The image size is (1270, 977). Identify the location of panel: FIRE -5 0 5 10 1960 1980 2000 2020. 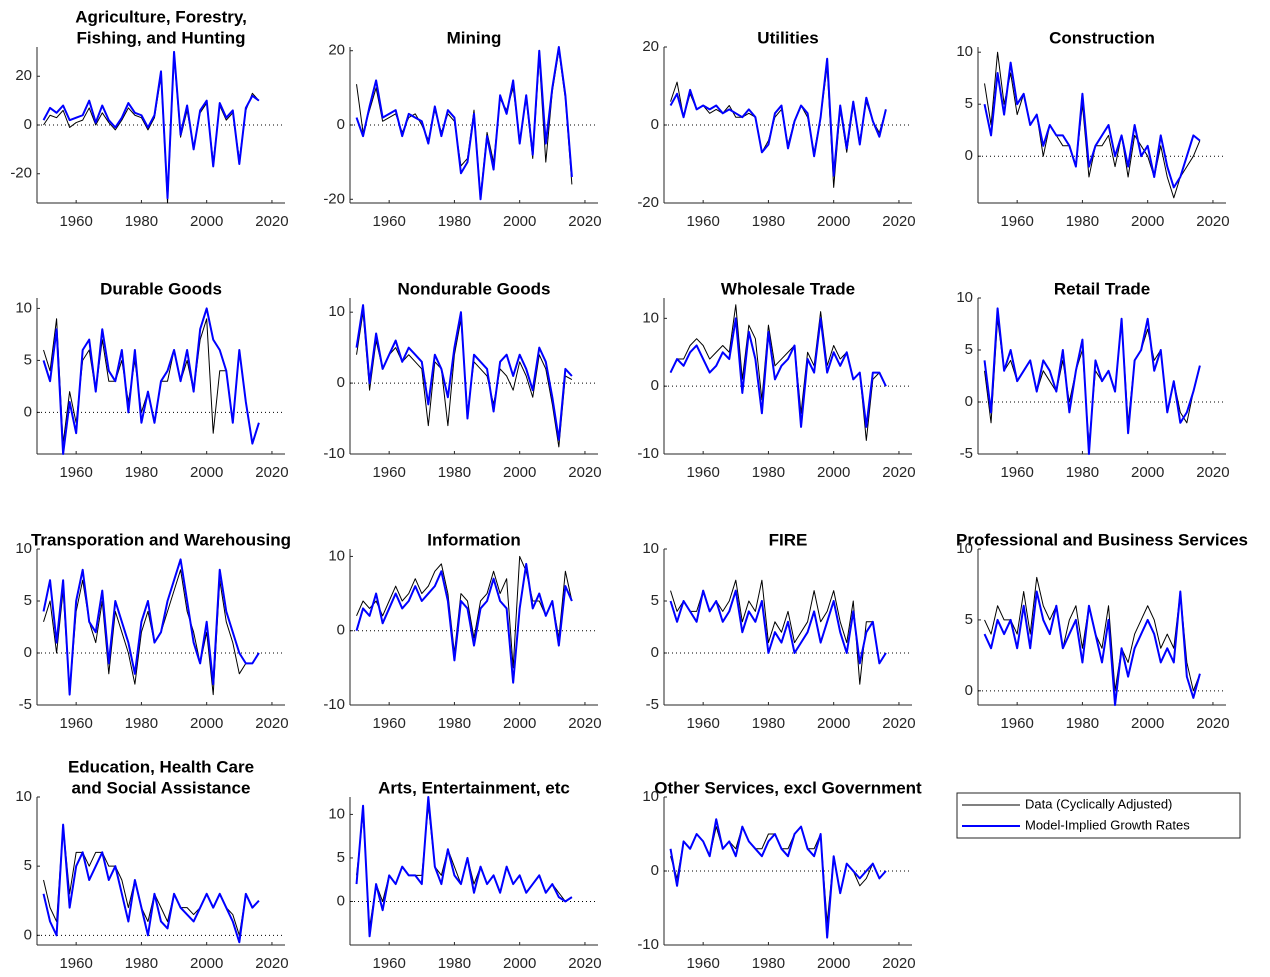
(778, 630).